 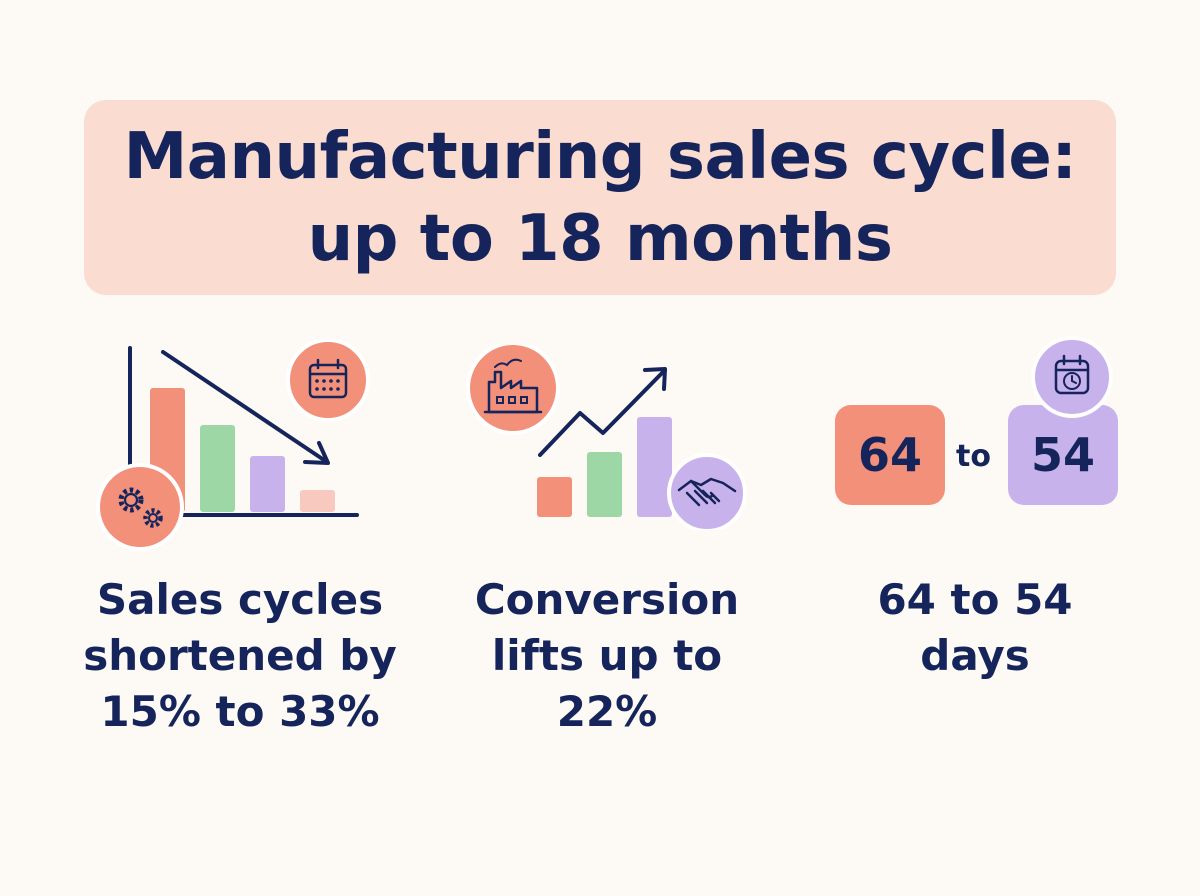 I want to click on to-word: to, so click(x=973, y=456).